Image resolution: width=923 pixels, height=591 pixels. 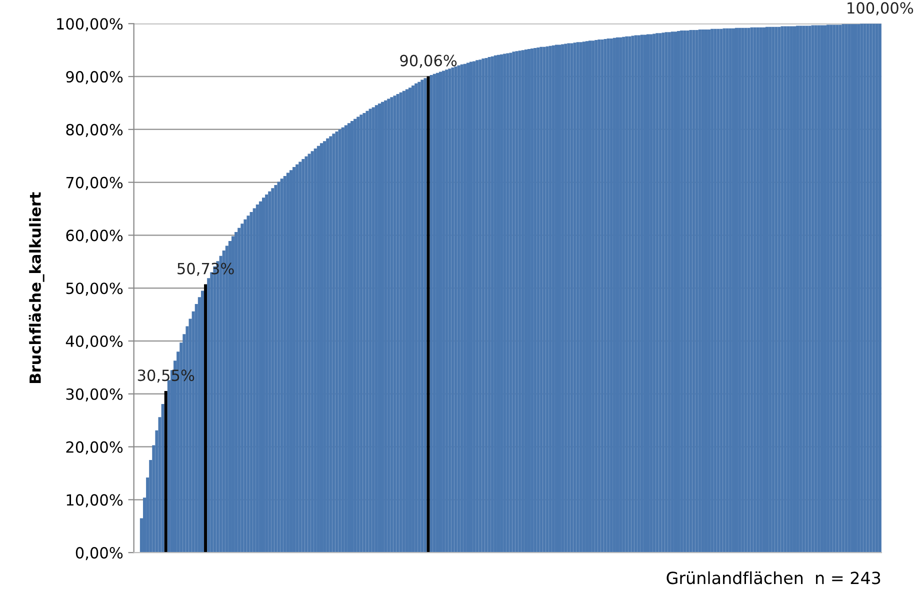 I want to click on y-tick-label: 40,00%, so click(x=94, y=342).